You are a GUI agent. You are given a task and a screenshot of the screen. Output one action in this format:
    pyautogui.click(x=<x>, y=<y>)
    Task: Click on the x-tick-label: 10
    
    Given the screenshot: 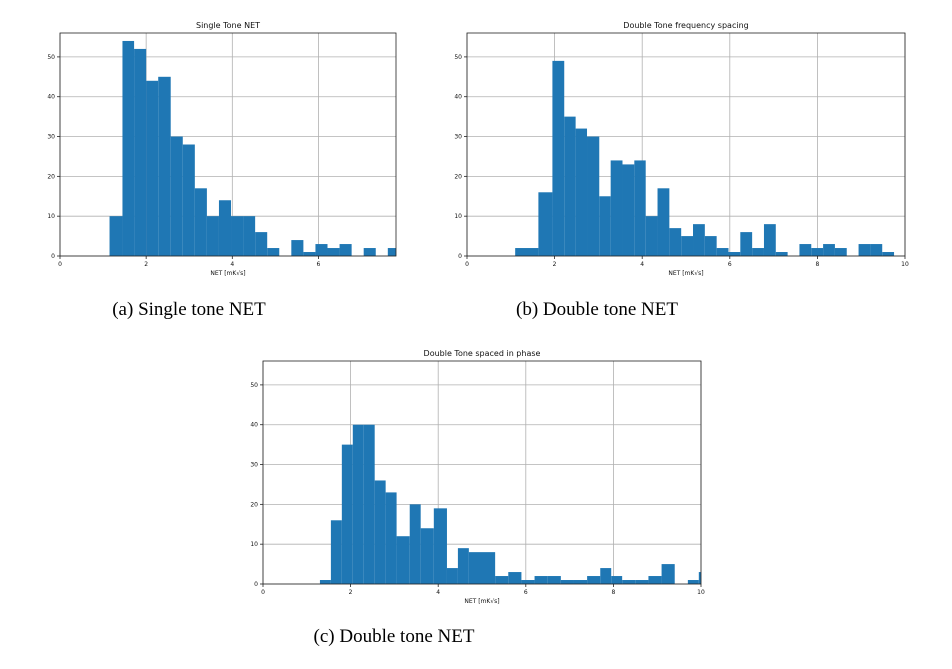 What is the action you would take?
    pyautogui.click(x=905, y=264)
    